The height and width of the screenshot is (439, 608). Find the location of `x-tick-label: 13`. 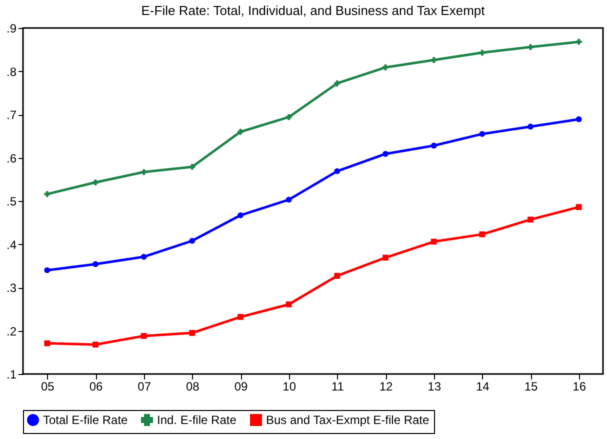

x-tick-label: 13 is located at coordinates (435, 387).